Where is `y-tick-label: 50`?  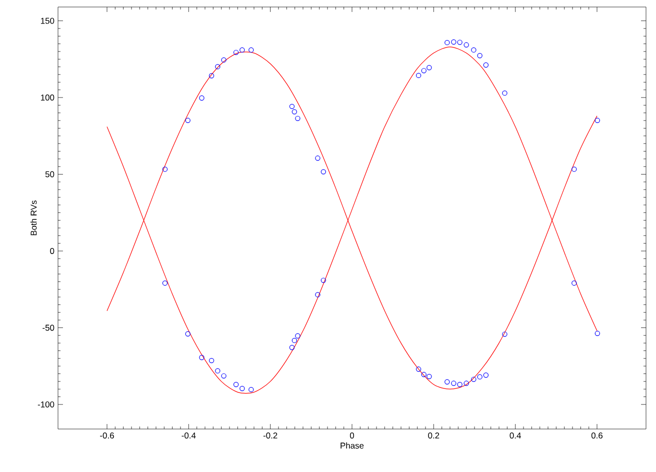
y-tick-label: 50 is located at coordinates (49, 174).